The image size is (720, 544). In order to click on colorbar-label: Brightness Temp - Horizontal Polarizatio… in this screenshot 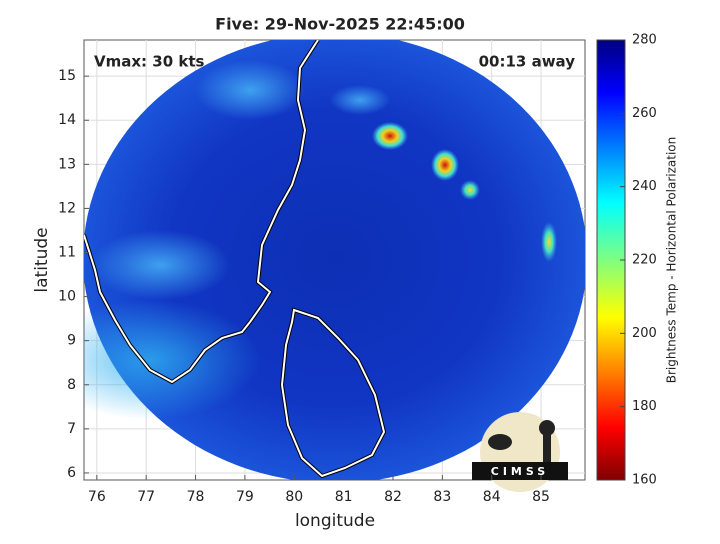, I will do `click(672, 260)`.